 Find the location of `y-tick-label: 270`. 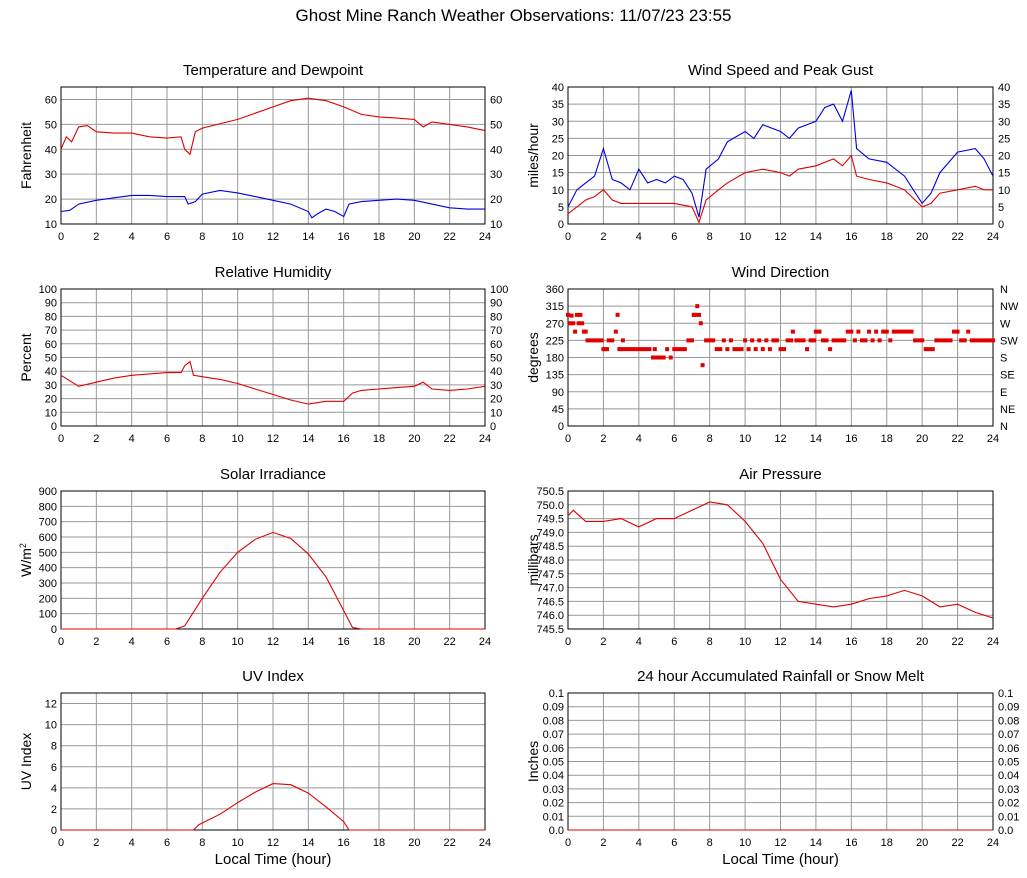

y-tick-label: 270 is located at coordinates (555, 324).